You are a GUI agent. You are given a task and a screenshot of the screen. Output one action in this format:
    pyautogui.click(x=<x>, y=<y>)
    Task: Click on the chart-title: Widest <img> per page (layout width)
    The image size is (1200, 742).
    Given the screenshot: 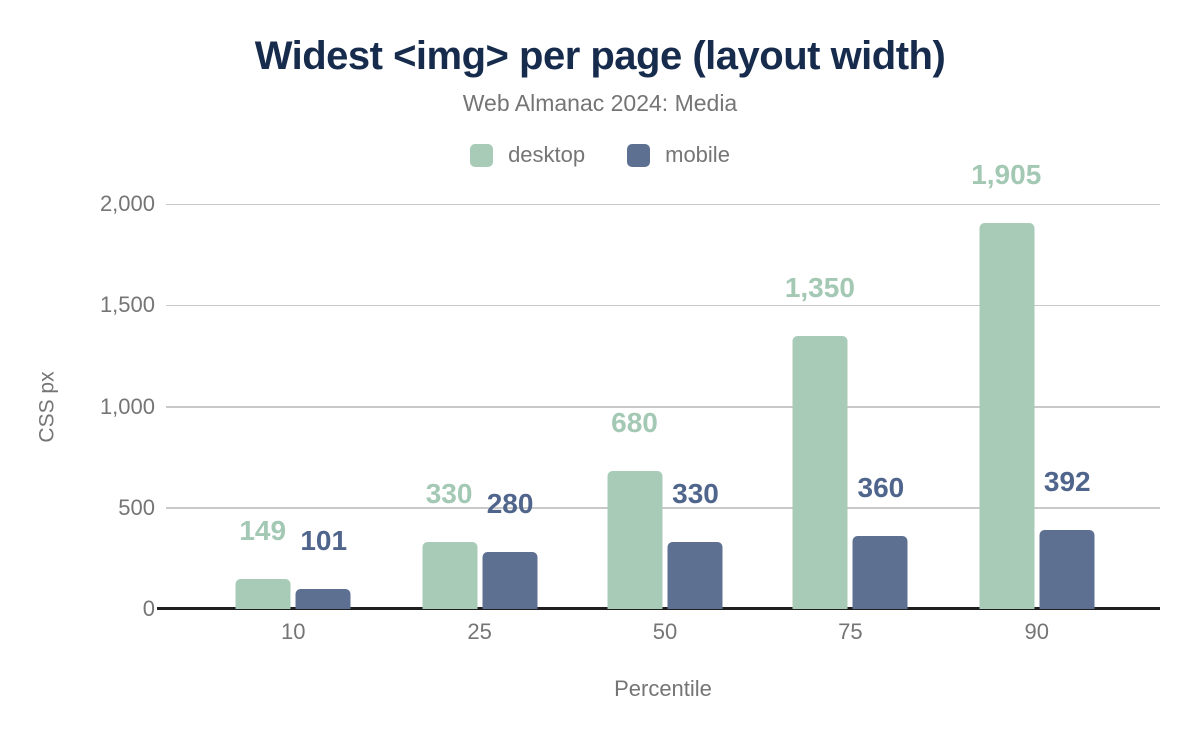 What is the action you would take?
    pyautogui.click(x=600, y=56)
    